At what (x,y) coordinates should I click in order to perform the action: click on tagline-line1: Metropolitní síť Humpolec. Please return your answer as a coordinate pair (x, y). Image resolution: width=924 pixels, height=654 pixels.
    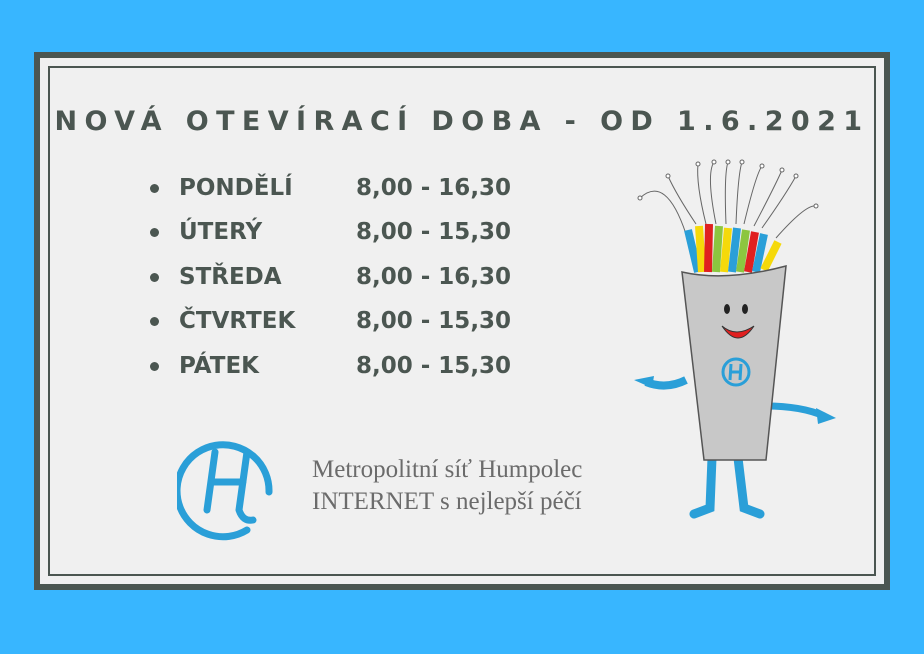
    Looking at the image, I should click on (447, 469).